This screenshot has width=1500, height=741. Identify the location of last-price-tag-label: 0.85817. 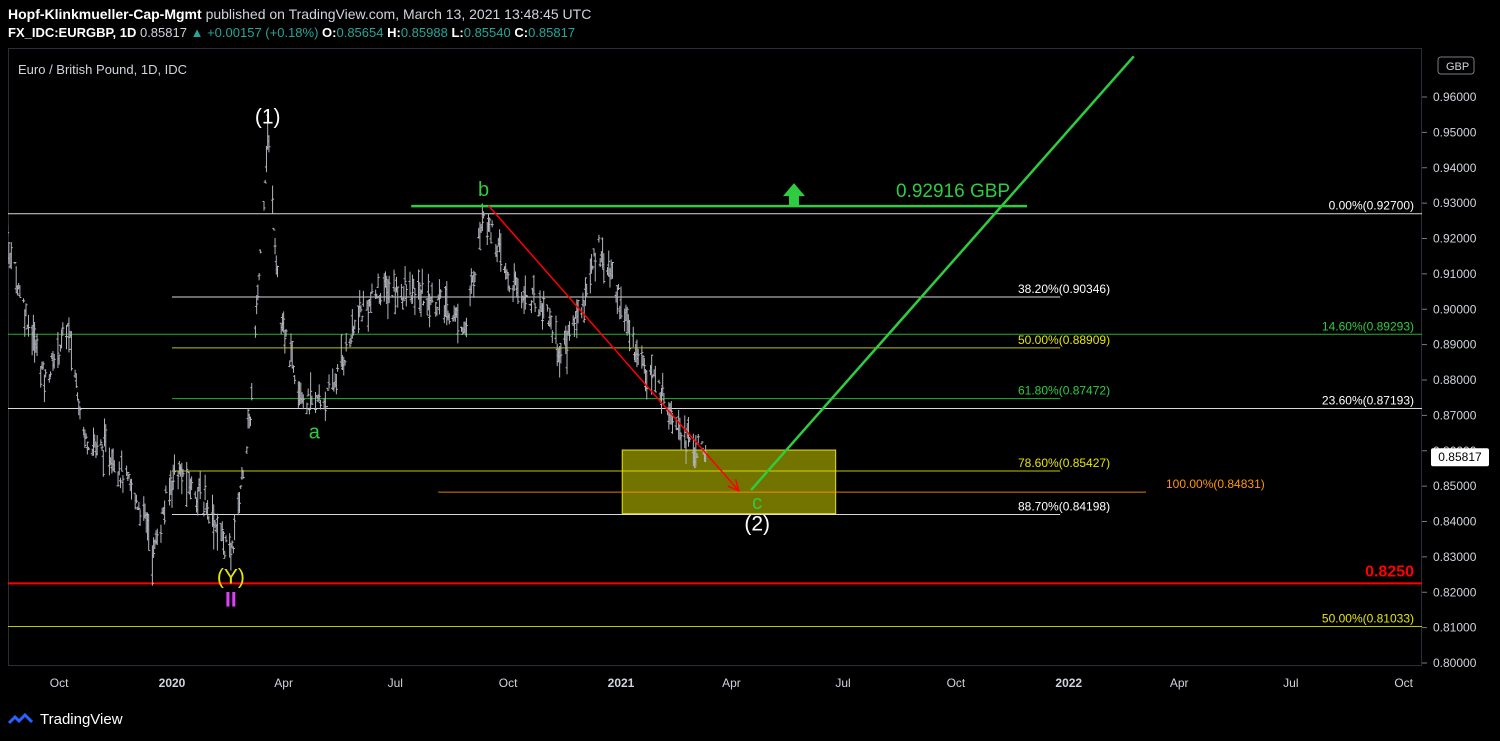
(1460, 457).